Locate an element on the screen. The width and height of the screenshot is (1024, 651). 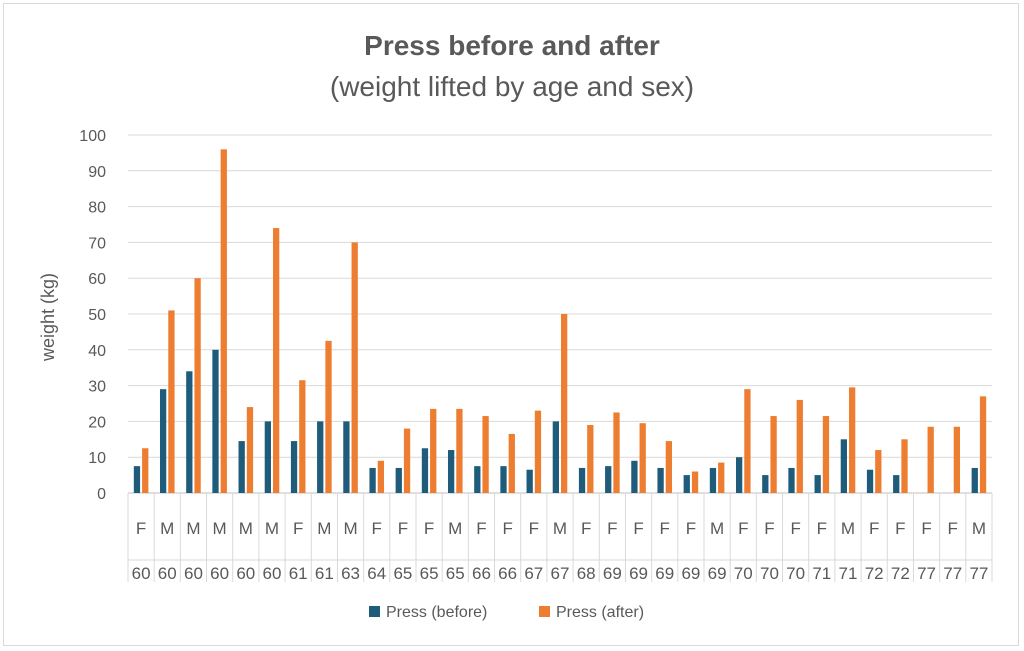
y-tick-label: 30 is located at coordinates (97, 387).